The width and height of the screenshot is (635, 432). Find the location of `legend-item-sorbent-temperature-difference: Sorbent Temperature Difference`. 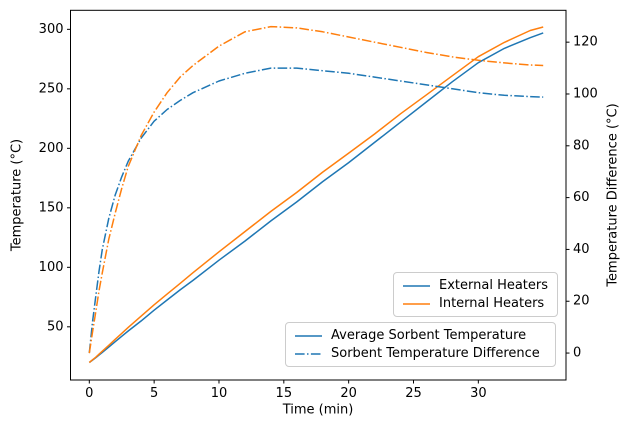

legend-item-sorbent-temperature-difference: Sorbent Temperature Difference is located at coordinates (421, 353).